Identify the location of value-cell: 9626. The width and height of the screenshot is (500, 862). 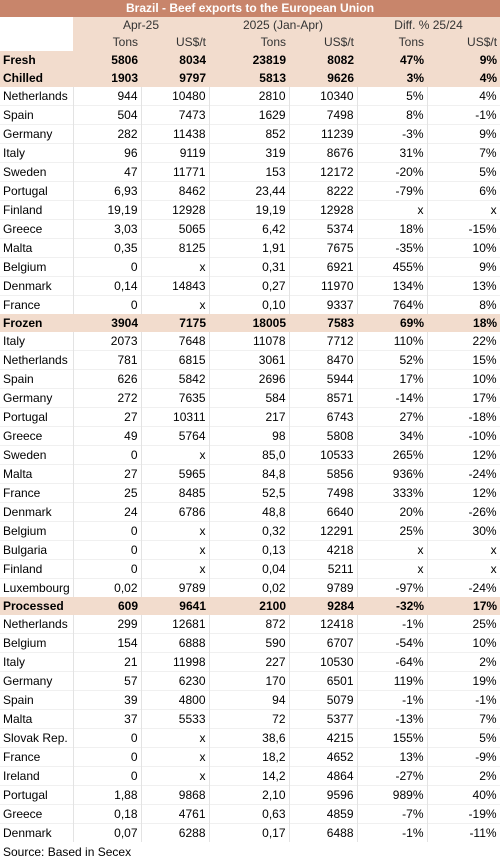
(323, 78).